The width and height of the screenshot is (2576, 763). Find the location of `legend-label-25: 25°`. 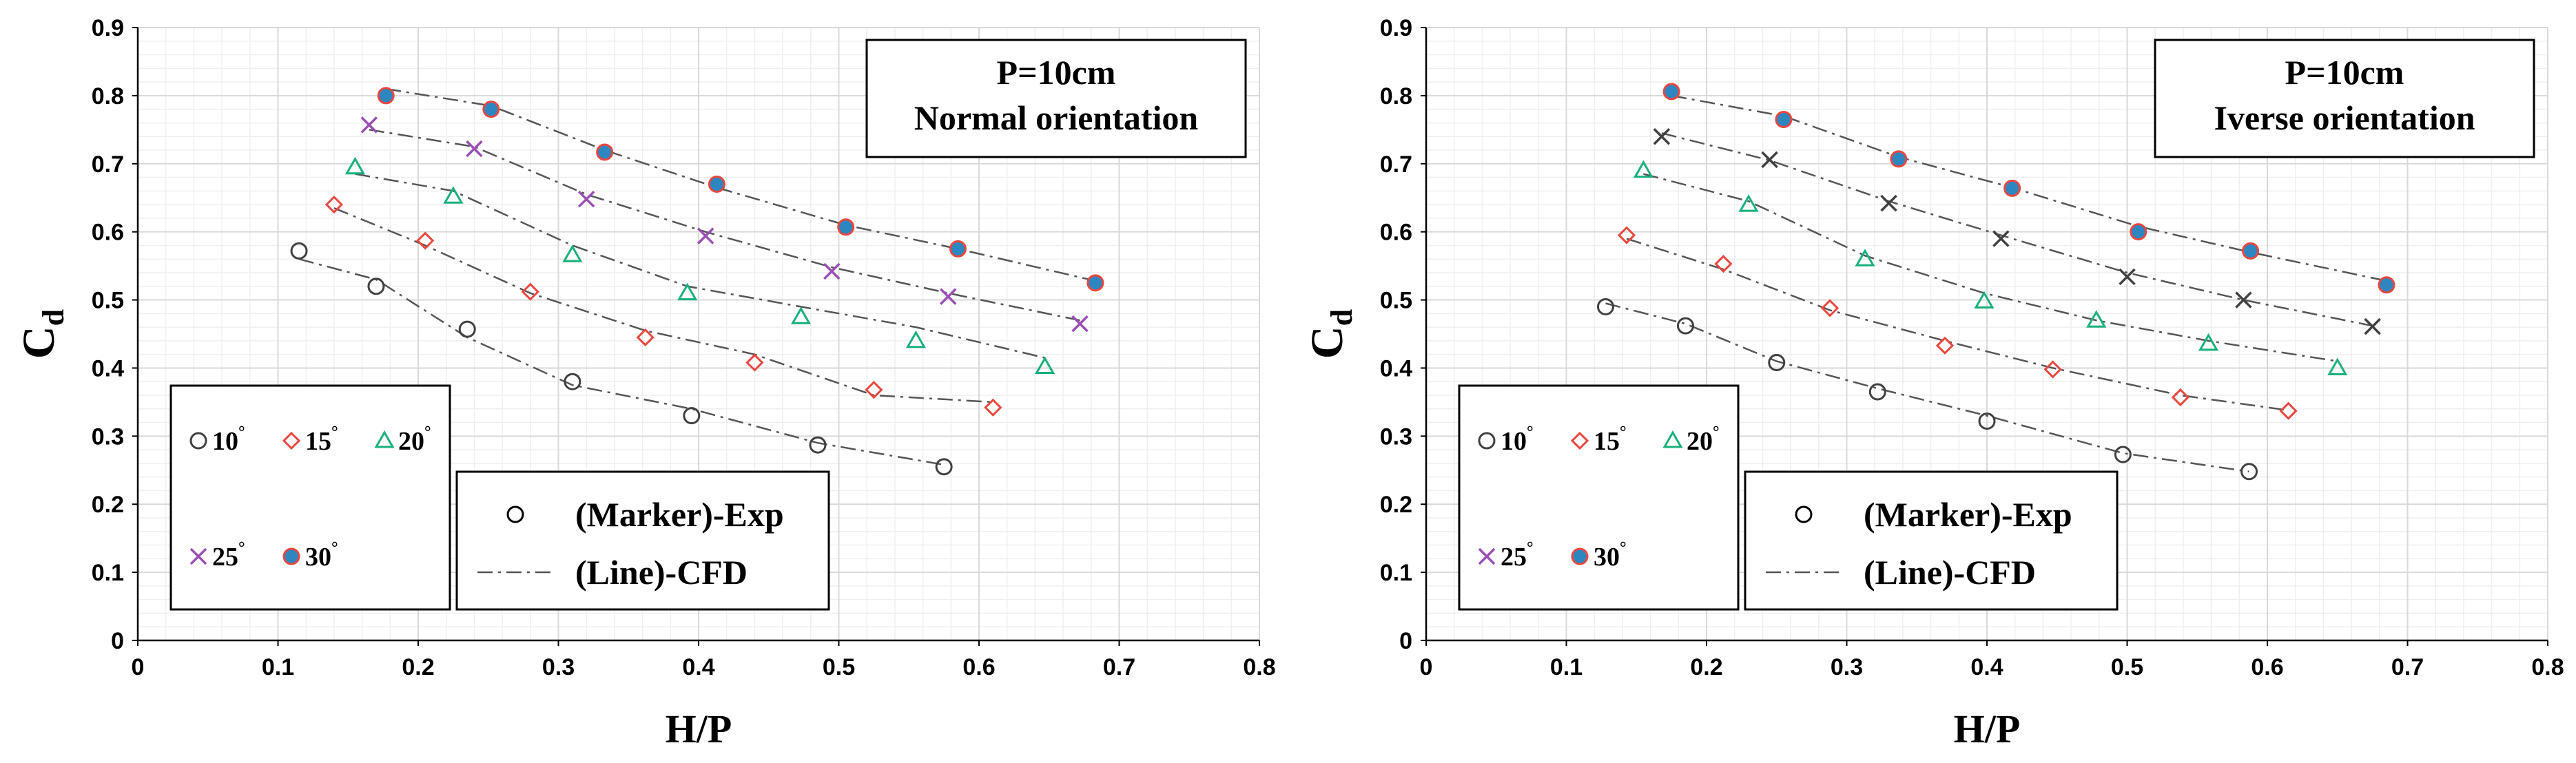

legend-label-25: 25° is located at coordinates (228, 555).